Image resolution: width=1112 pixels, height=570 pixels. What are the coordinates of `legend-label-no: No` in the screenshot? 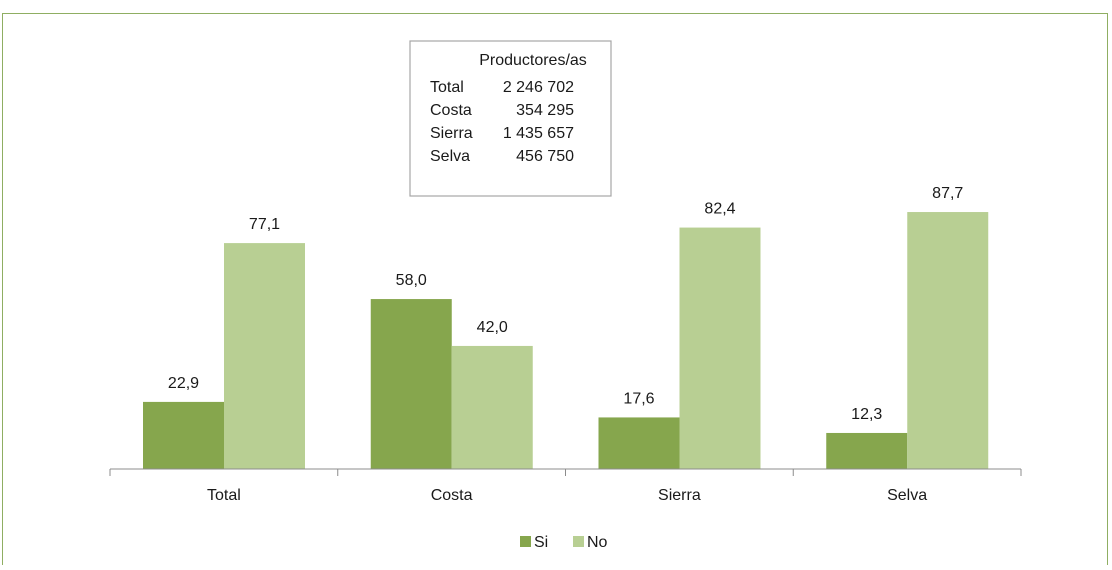 It's located at (597, 542).